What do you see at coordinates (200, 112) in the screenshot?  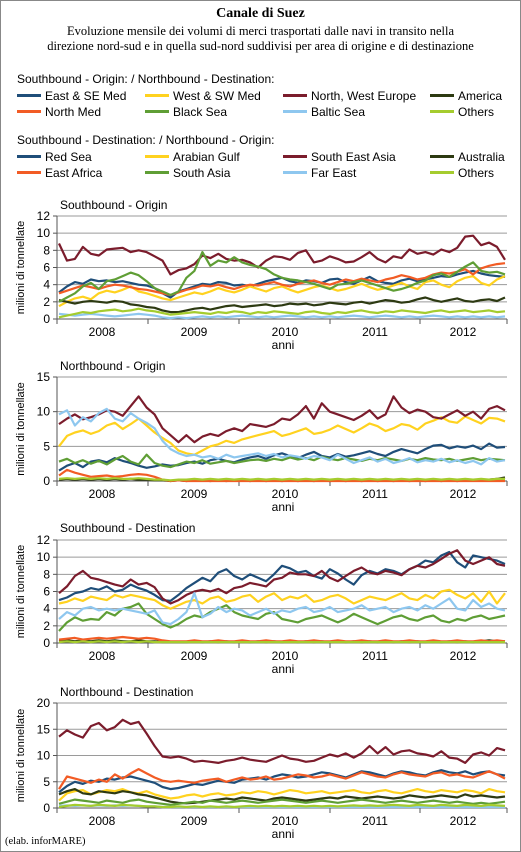 I see `legend-label: Black Sea` at bounding box center [200, 112].